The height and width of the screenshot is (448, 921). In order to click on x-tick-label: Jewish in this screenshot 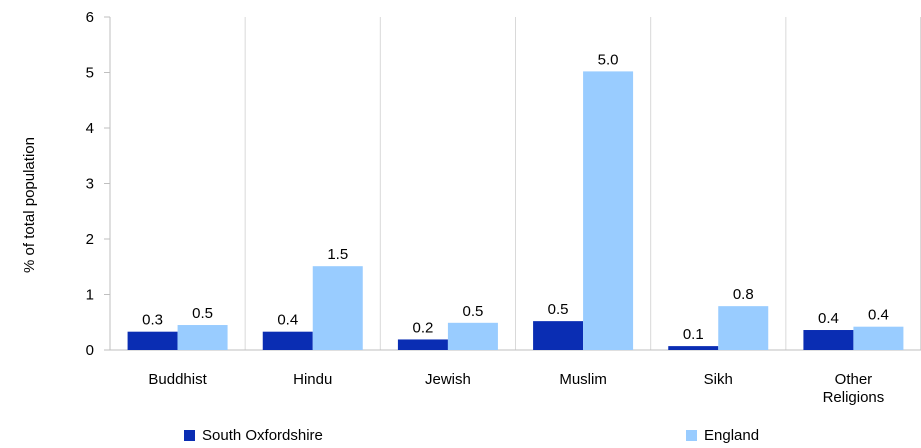, I will do `click(448, 379)`.